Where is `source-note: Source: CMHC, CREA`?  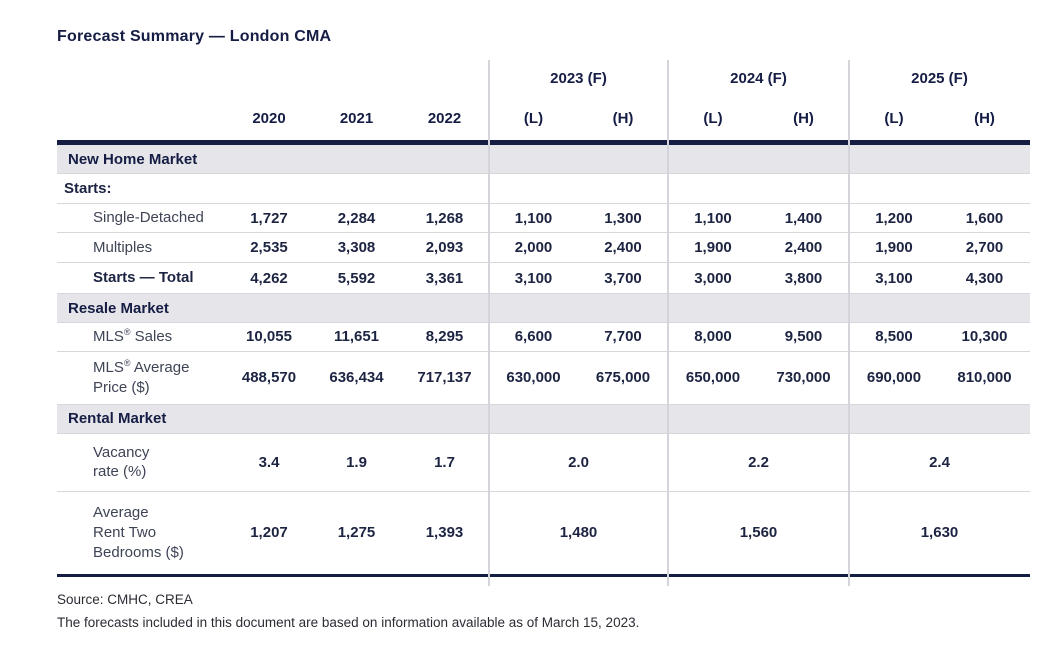
source-note: Source: CMHC, CREA is located at coordinates (125, 599).